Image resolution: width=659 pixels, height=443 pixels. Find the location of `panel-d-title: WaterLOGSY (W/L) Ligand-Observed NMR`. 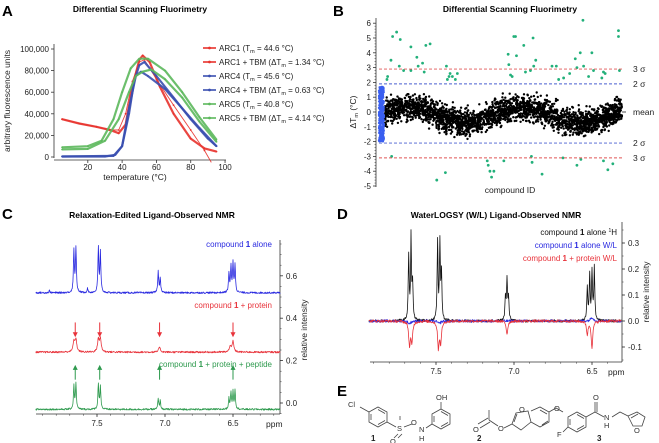

panel-d-title: WaterLOGSY (W/L) Ligand-Observed NMR is located at coordinates (496, 215).